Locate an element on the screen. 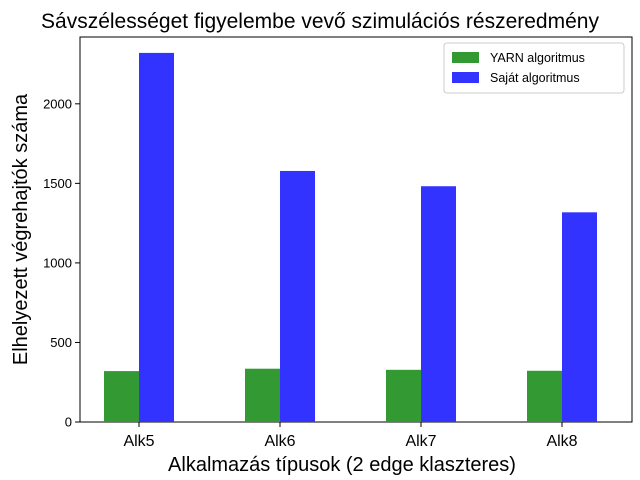 The width and height of the screenshot is (640, 480). x-axis-label: Alkalmazás típusok (2 edge klaszteres) is located at coordinates (342, 465).